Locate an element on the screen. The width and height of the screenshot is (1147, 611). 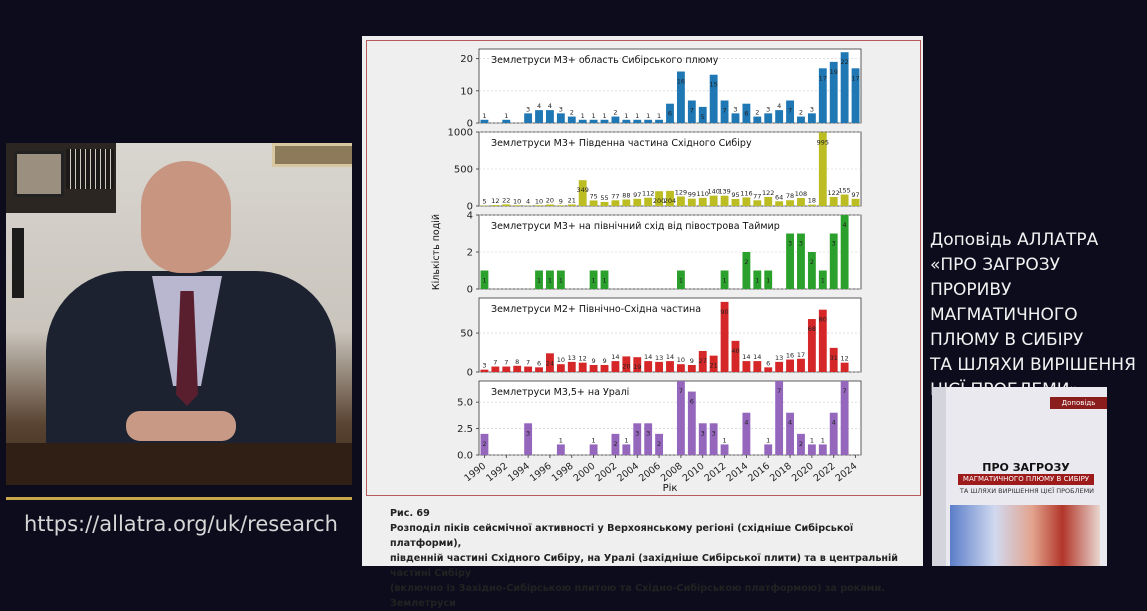
y-tick-label: 50 is located at coordinates (466, 334).